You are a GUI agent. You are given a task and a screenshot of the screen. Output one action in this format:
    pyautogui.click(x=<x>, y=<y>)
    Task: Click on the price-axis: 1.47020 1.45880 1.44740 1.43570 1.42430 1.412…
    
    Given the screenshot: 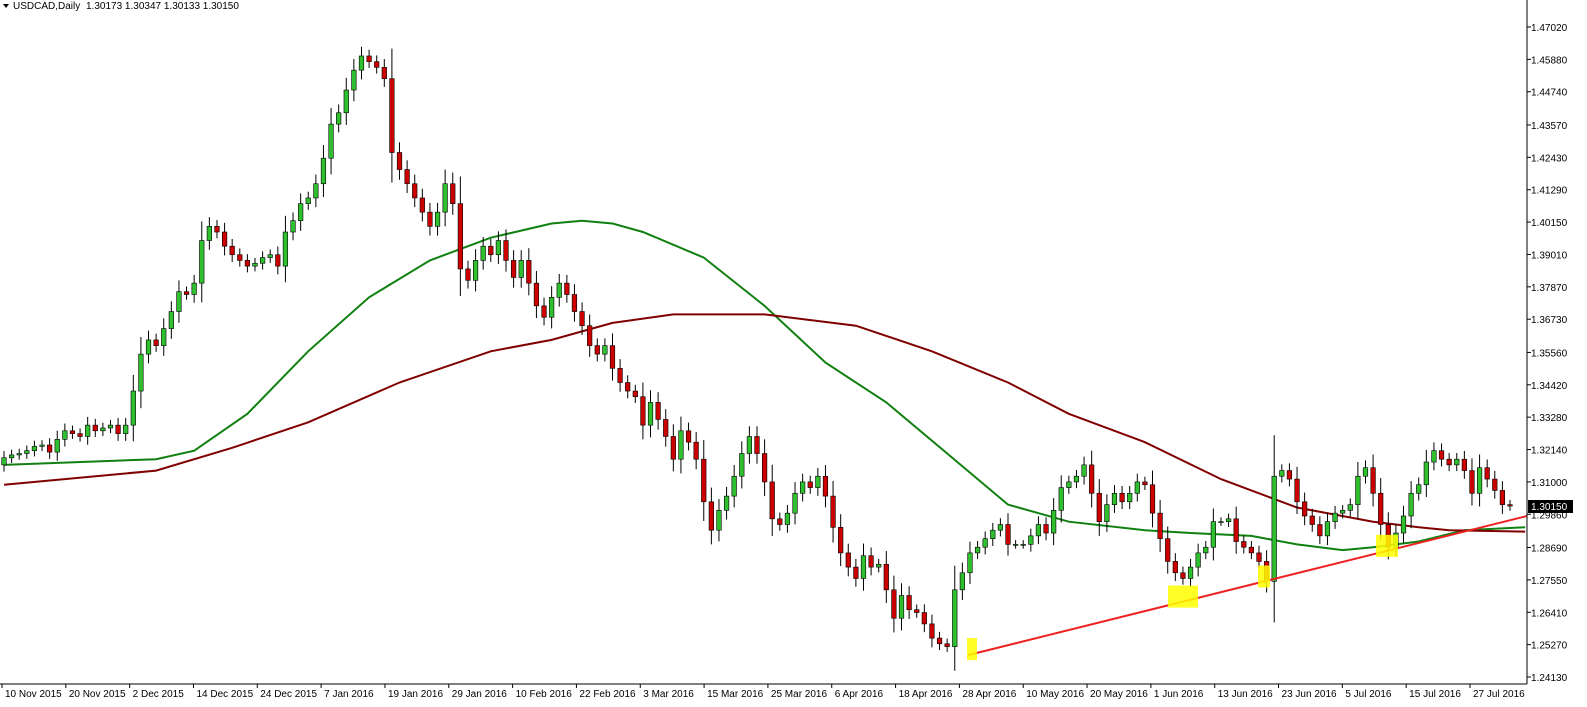 What is the action you would take?
    pyautogui.click(x=1547, y=353)
    